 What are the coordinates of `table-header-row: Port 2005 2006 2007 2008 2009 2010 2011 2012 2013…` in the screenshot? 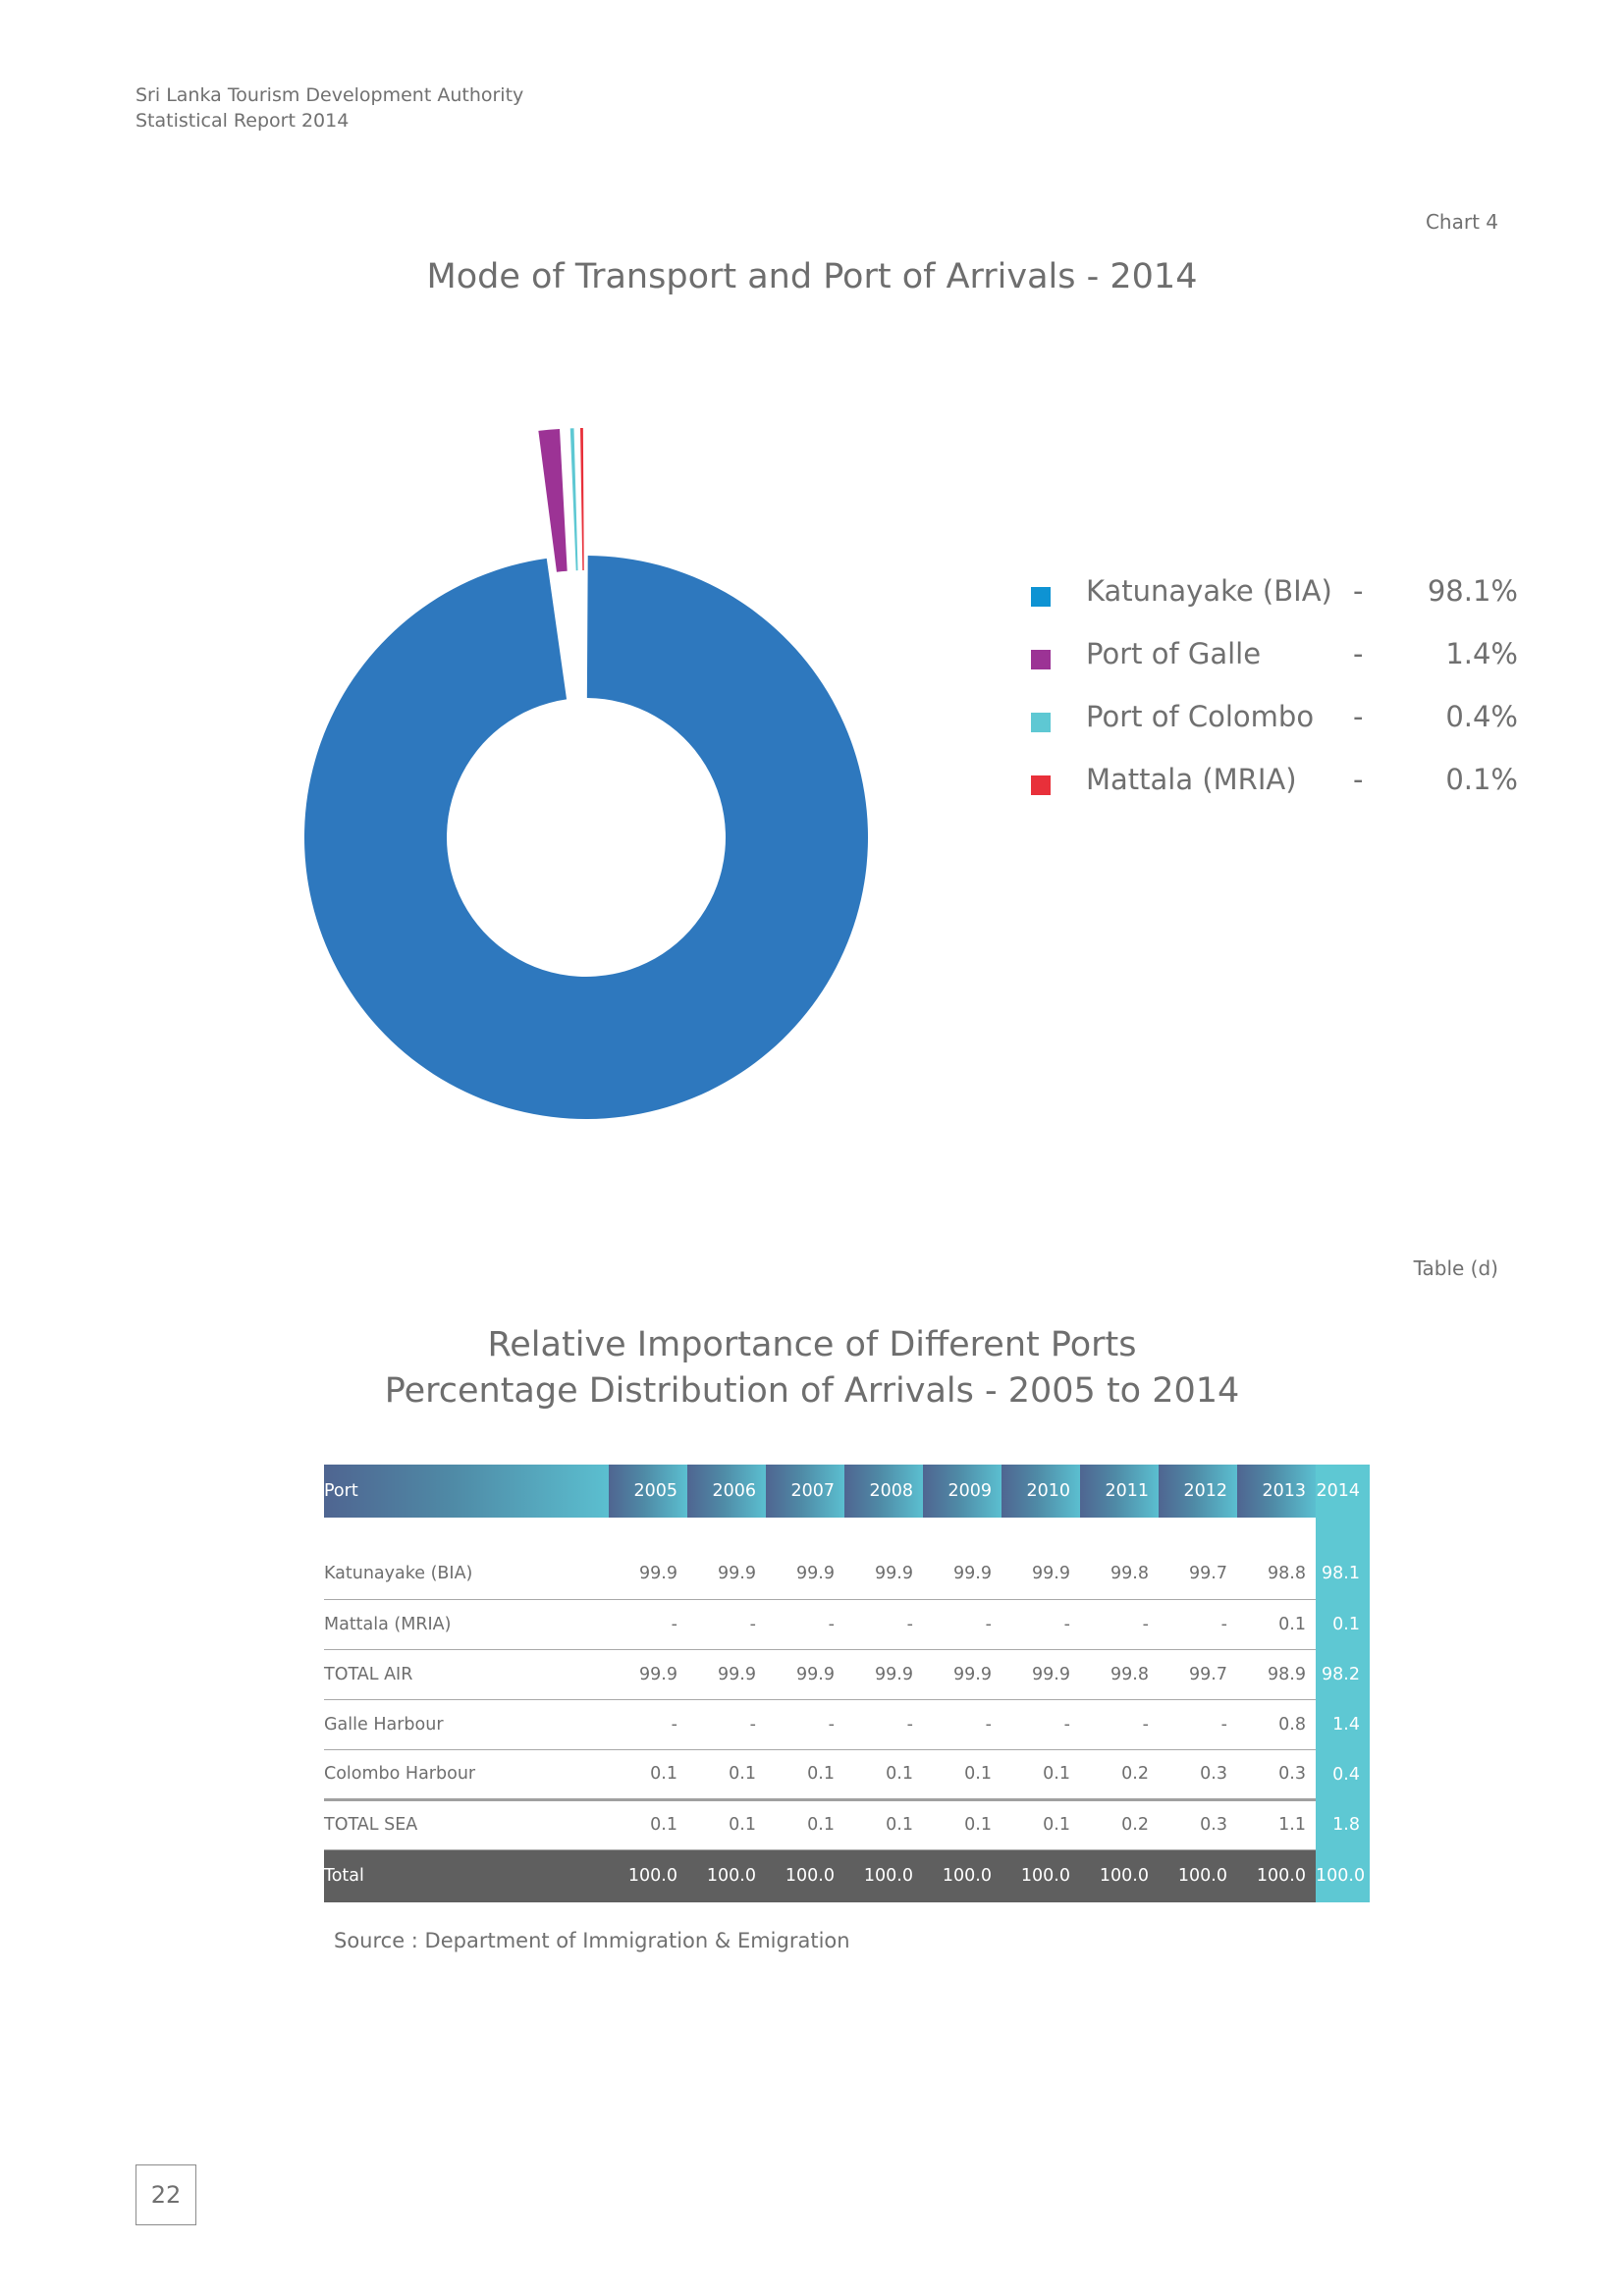 It's located at (847, 1491).